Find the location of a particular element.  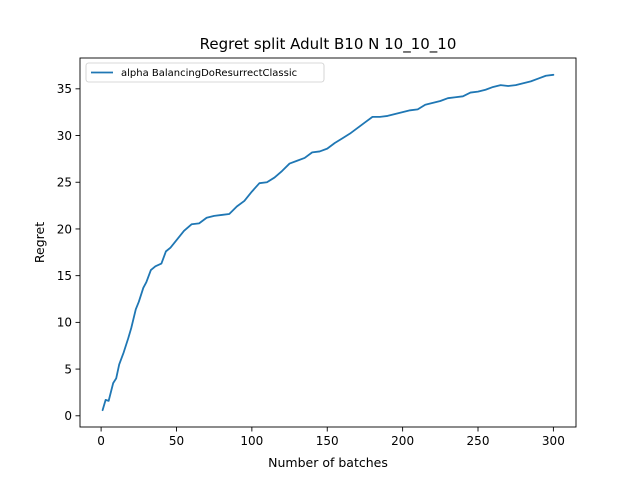

x-tick-label: 250 is located at coordinates (478, 441).